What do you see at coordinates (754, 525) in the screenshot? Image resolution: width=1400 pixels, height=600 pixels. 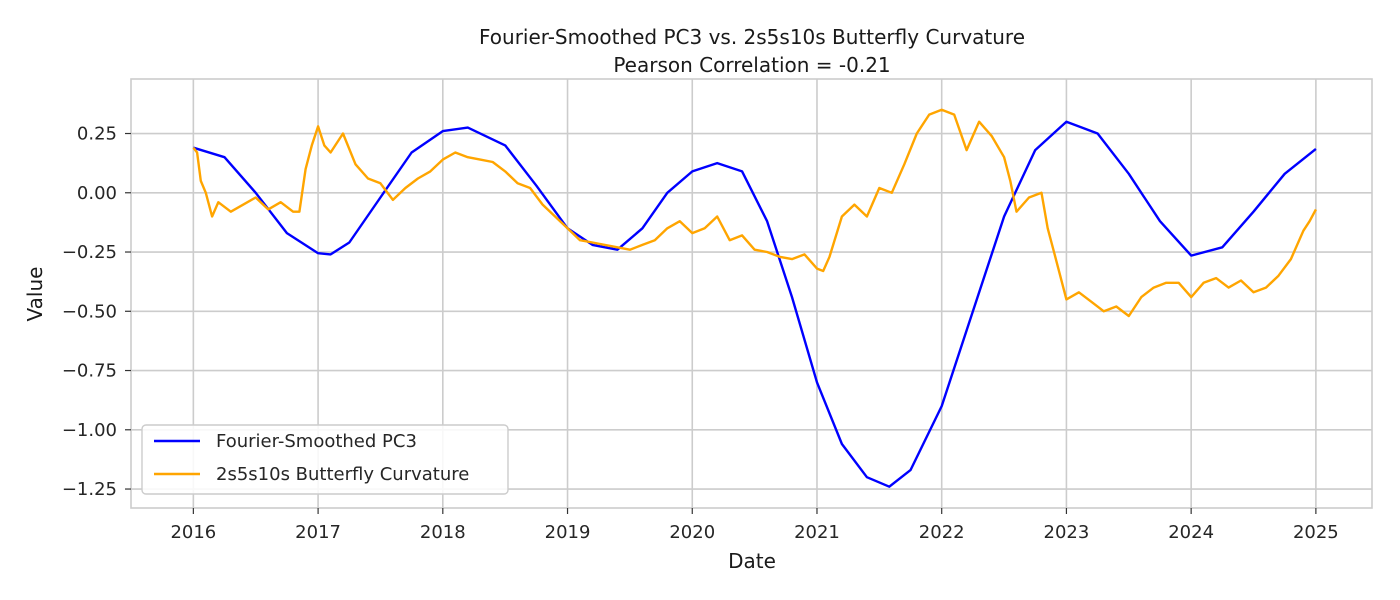 I see `x-tick-labels: 2016 2017 2018 2019 2020 2021 2022 2023 2024 2025` at bounding box center [754, 525].